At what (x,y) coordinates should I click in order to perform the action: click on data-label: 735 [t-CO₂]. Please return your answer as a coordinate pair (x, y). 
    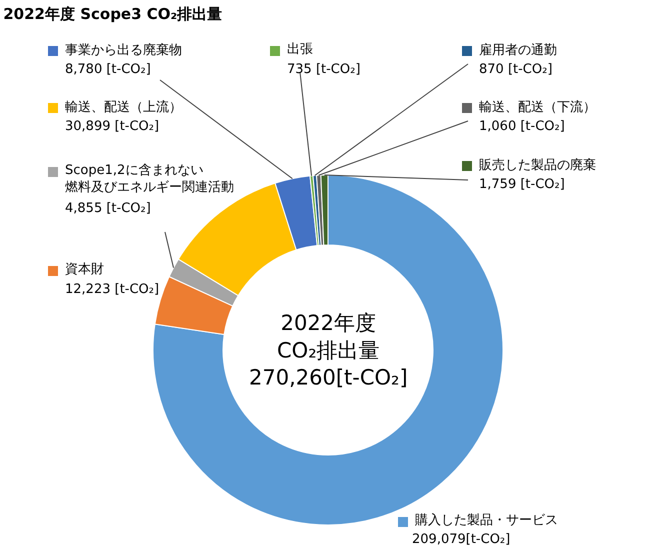
    Looking at the image, I should click on (323, 69).